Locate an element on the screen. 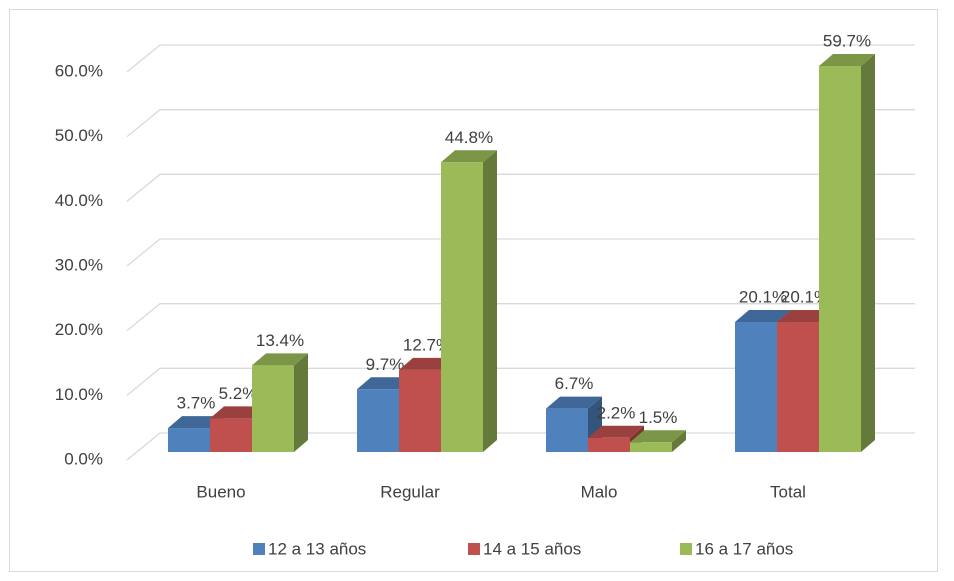 Image resolution: width=954 pixels, height=581 pixels. y-tick-label: 40.0% is located at coordinates (79, 200).